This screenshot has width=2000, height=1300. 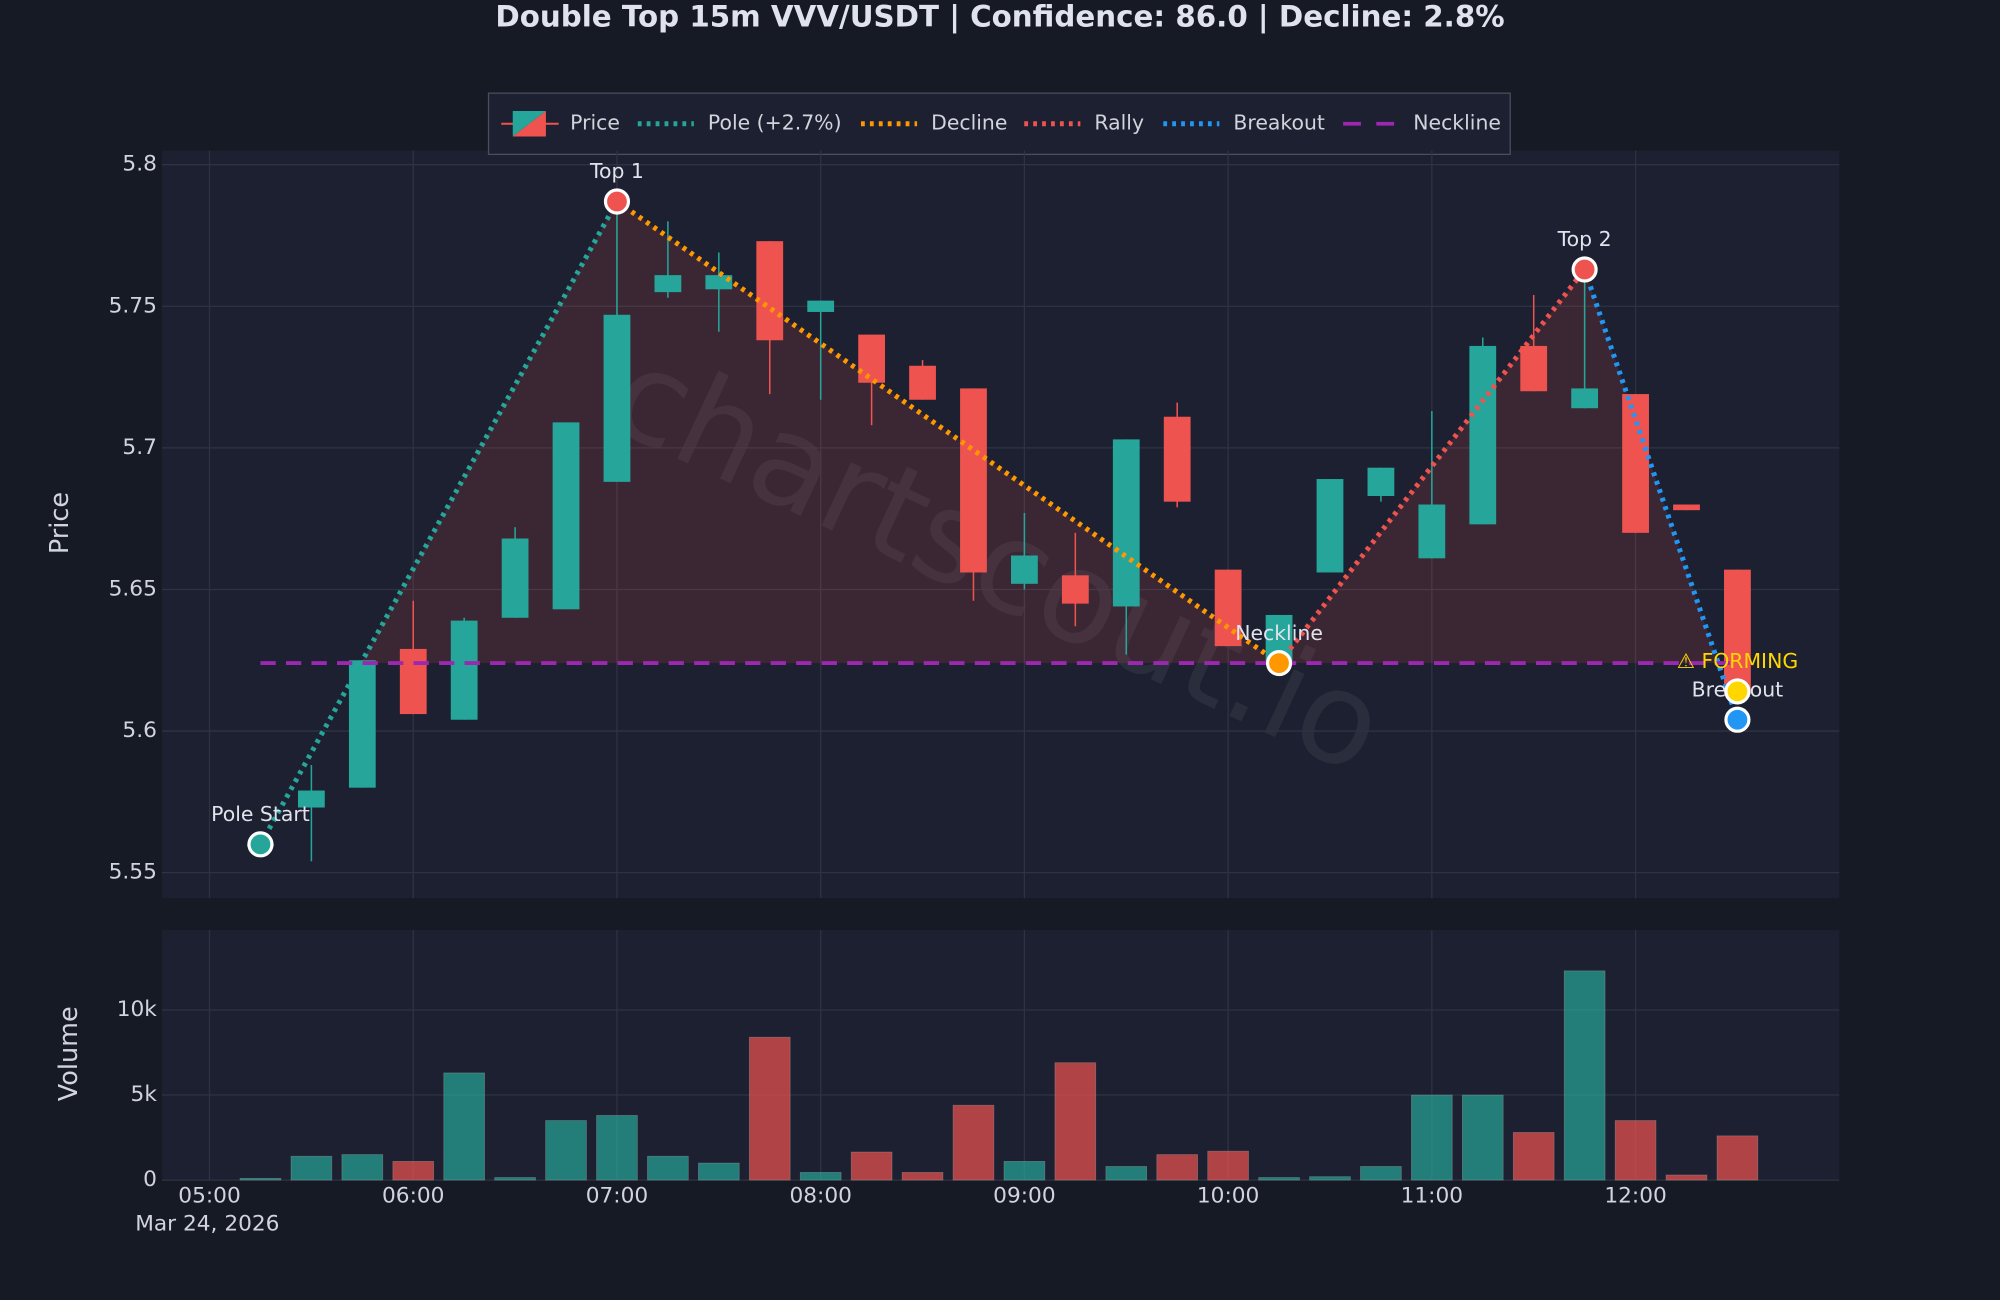 I want to click on y-tick-label: 5.6, so click(x=139, y=730).